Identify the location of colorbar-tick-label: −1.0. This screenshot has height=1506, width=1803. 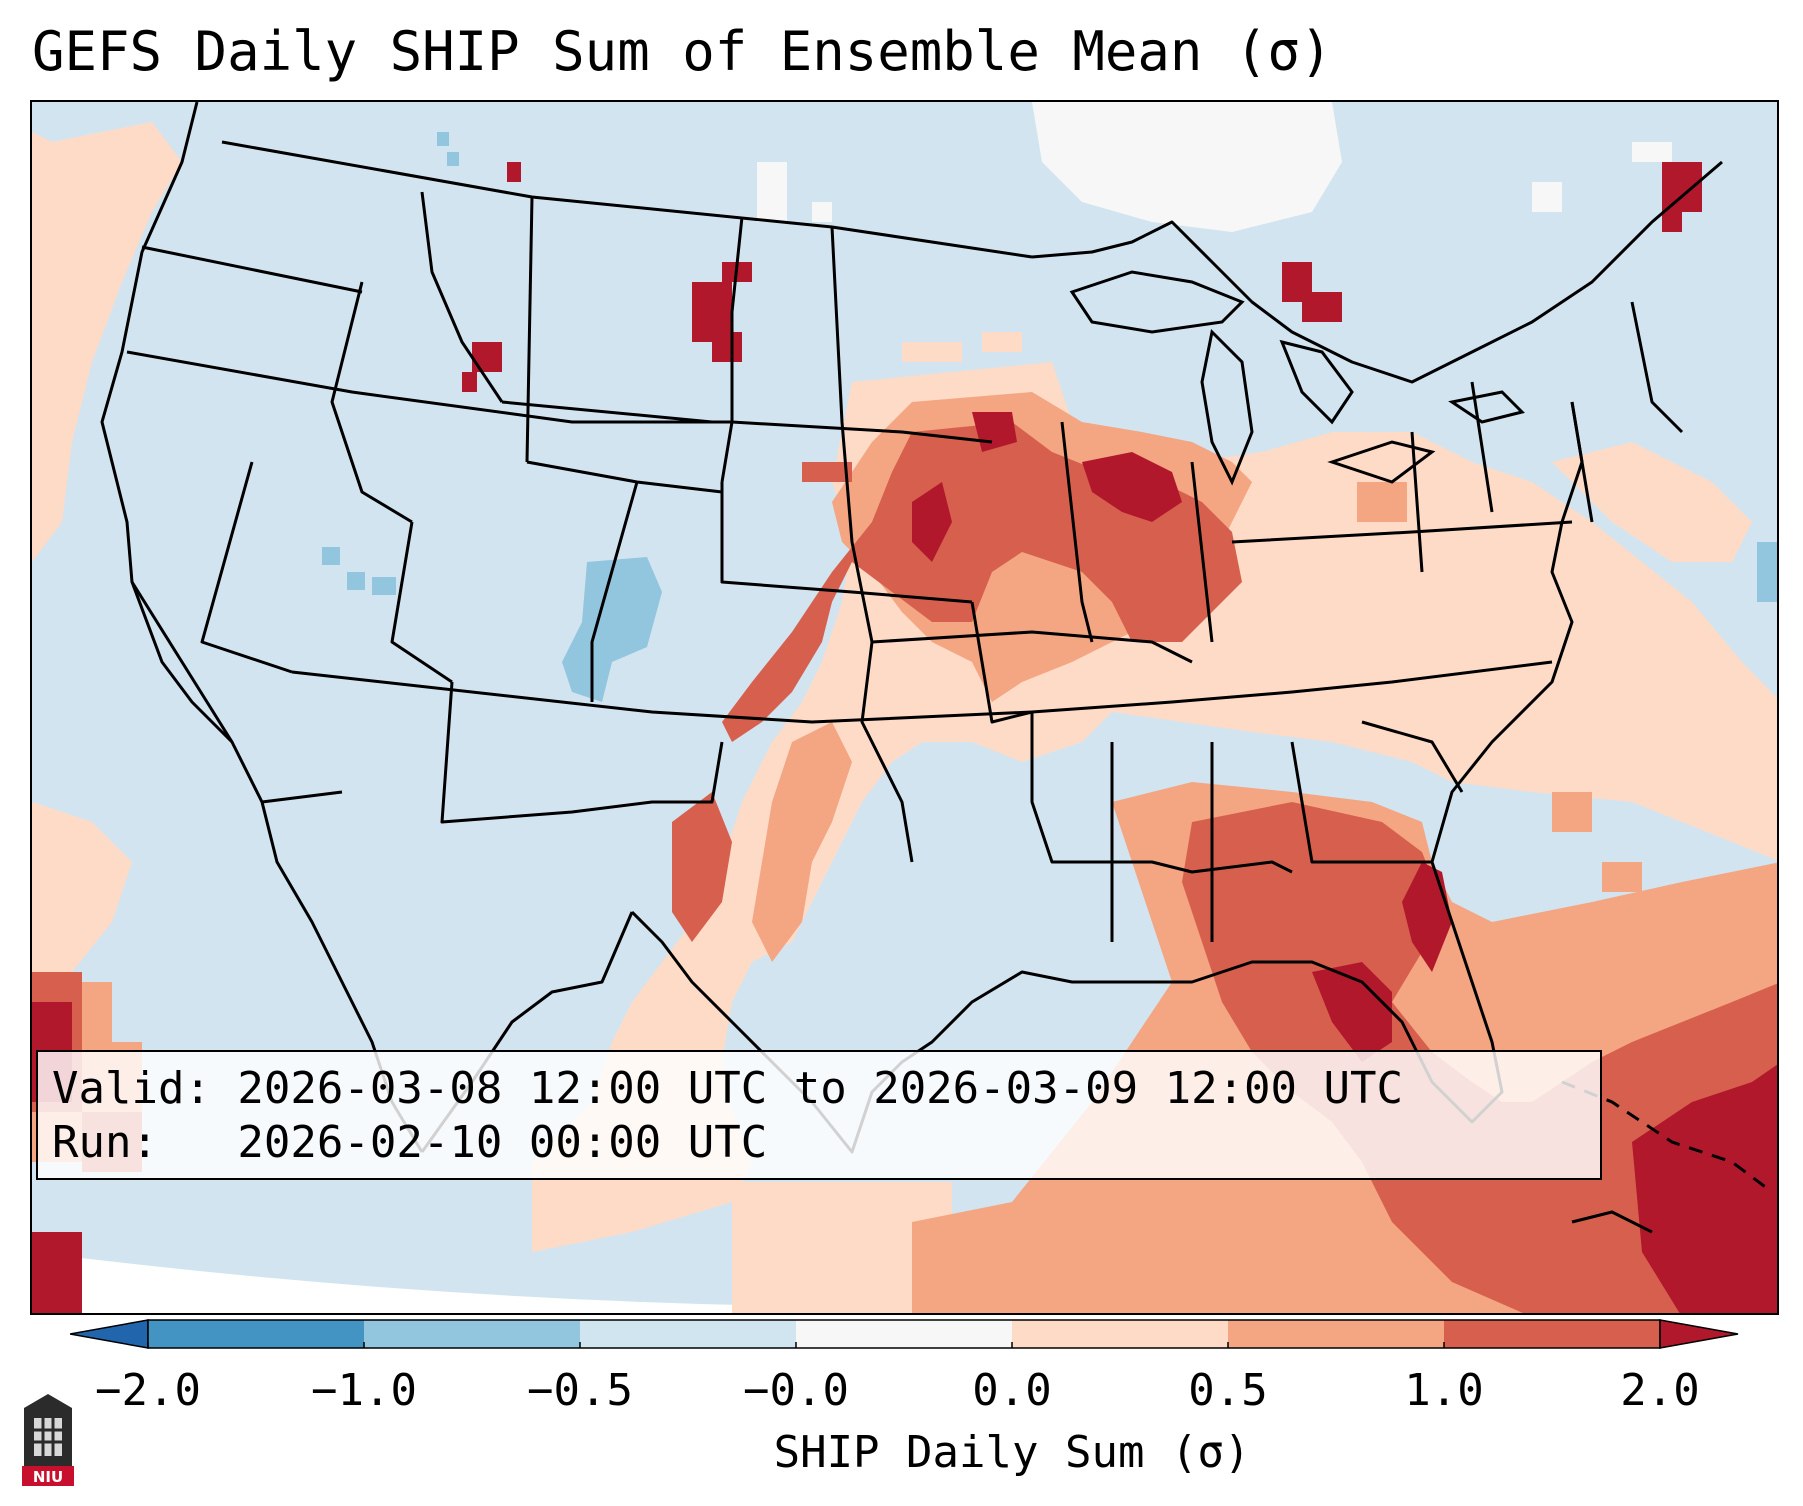
(364, 1390).